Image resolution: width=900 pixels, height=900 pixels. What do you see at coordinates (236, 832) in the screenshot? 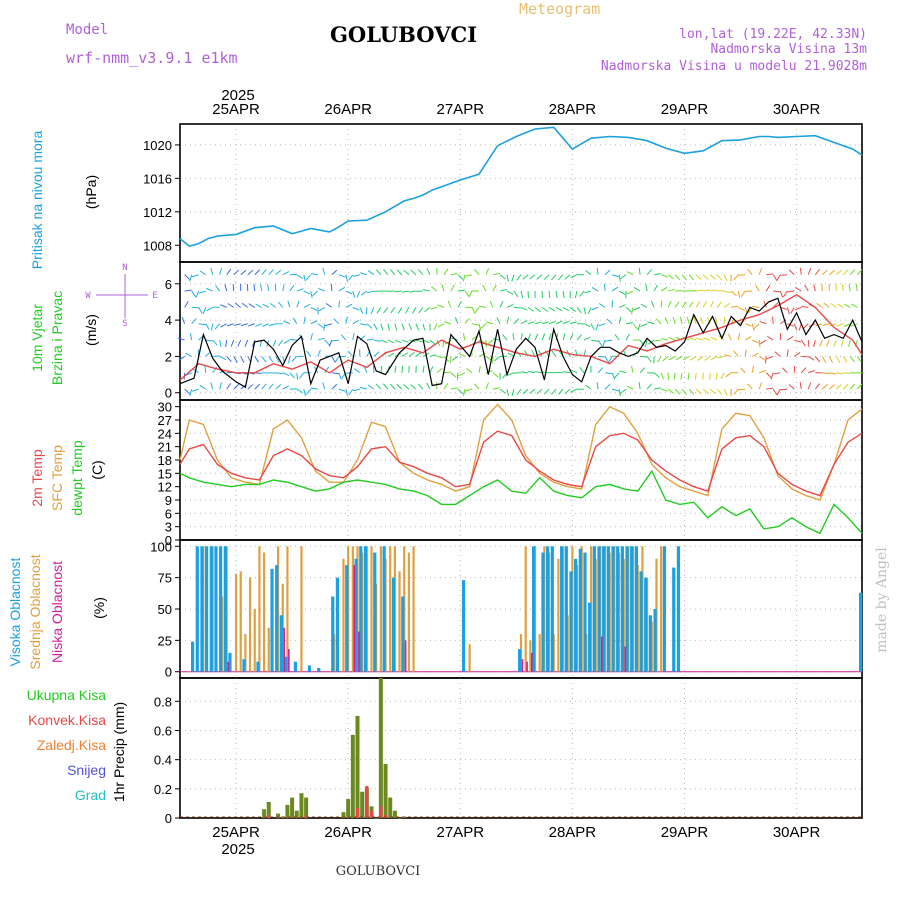
I see `bottom-day-label: 25APR` at bounding box center [236, 832].